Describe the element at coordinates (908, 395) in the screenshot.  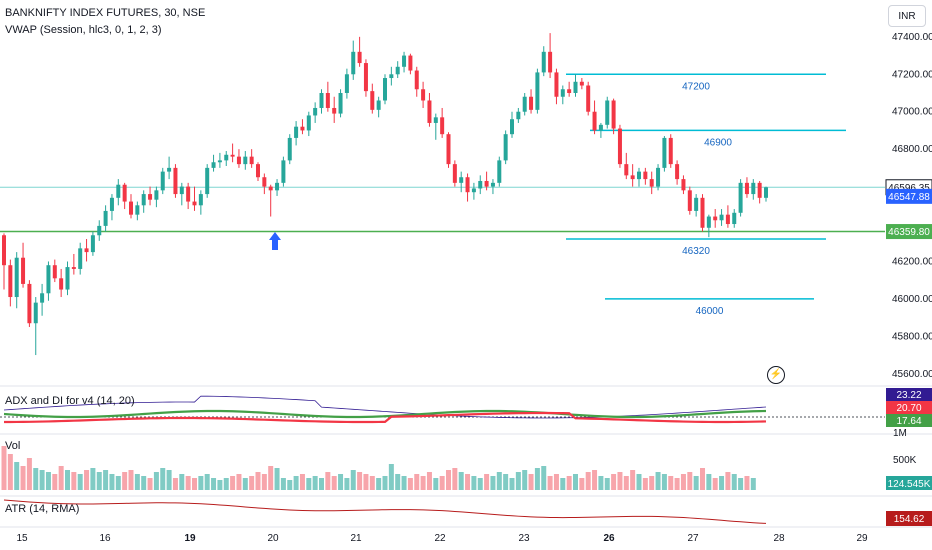
I see `adx-label: 23.22` at that location.